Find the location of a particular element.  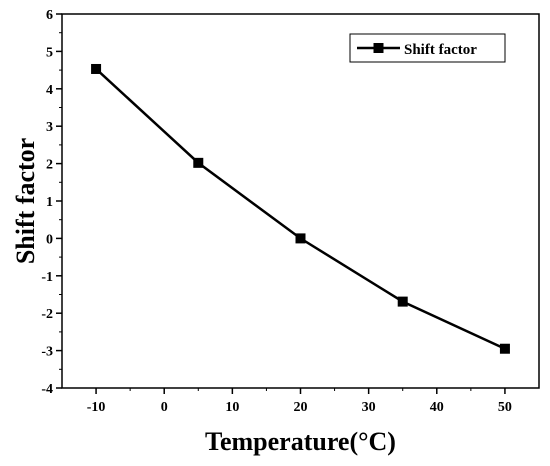

y-tick-label: -1 is located at coordinates (47, 277).